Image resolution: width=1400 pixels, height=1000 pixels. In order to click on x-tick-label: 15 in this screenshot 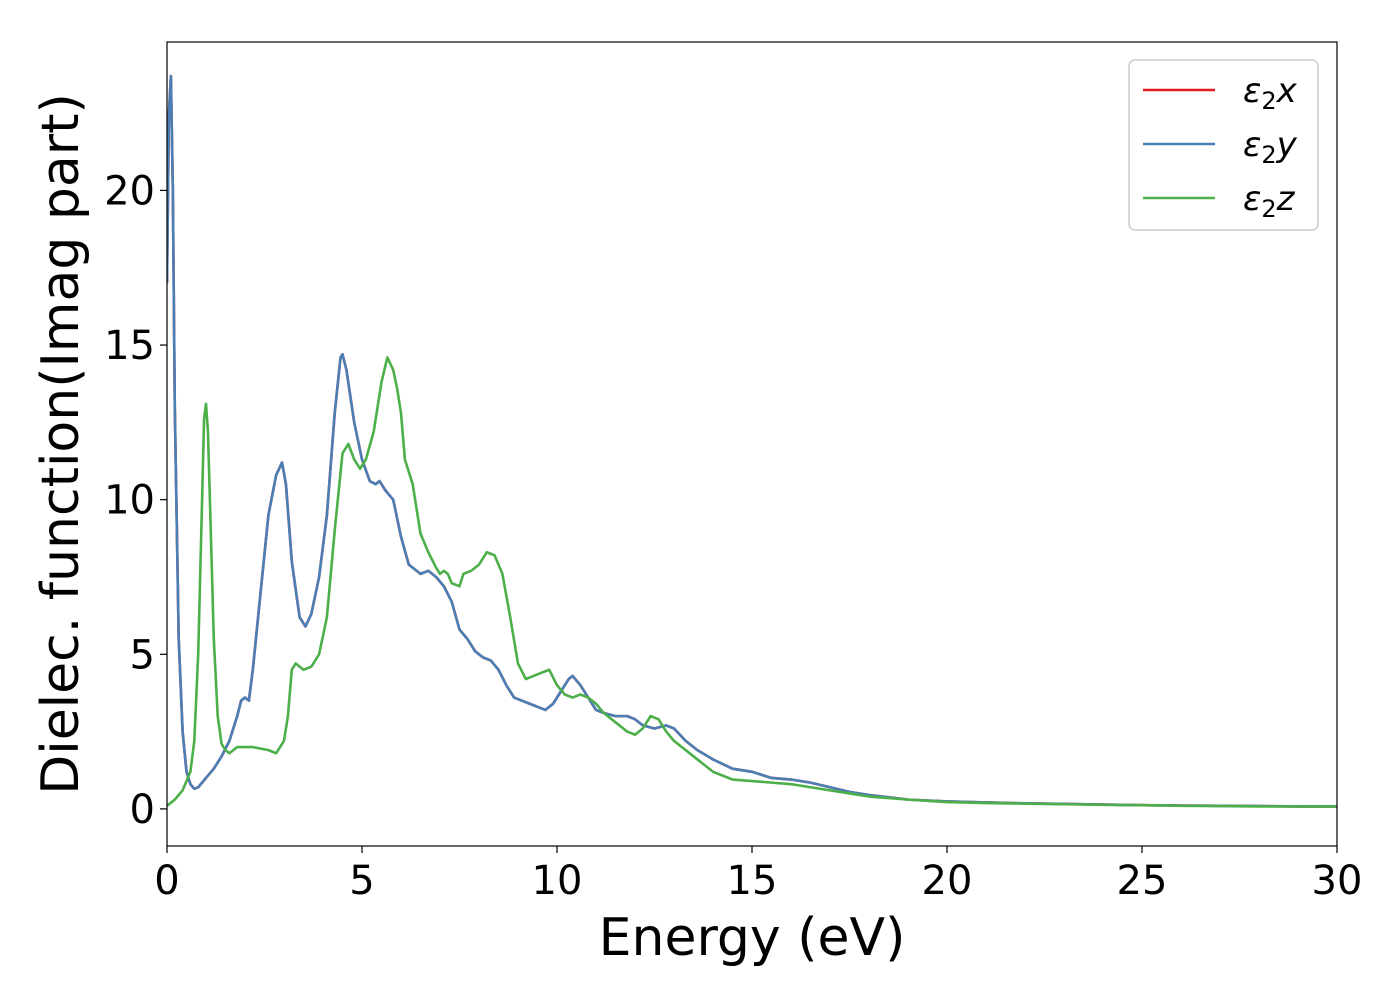, I will do `click(752, 881)`.